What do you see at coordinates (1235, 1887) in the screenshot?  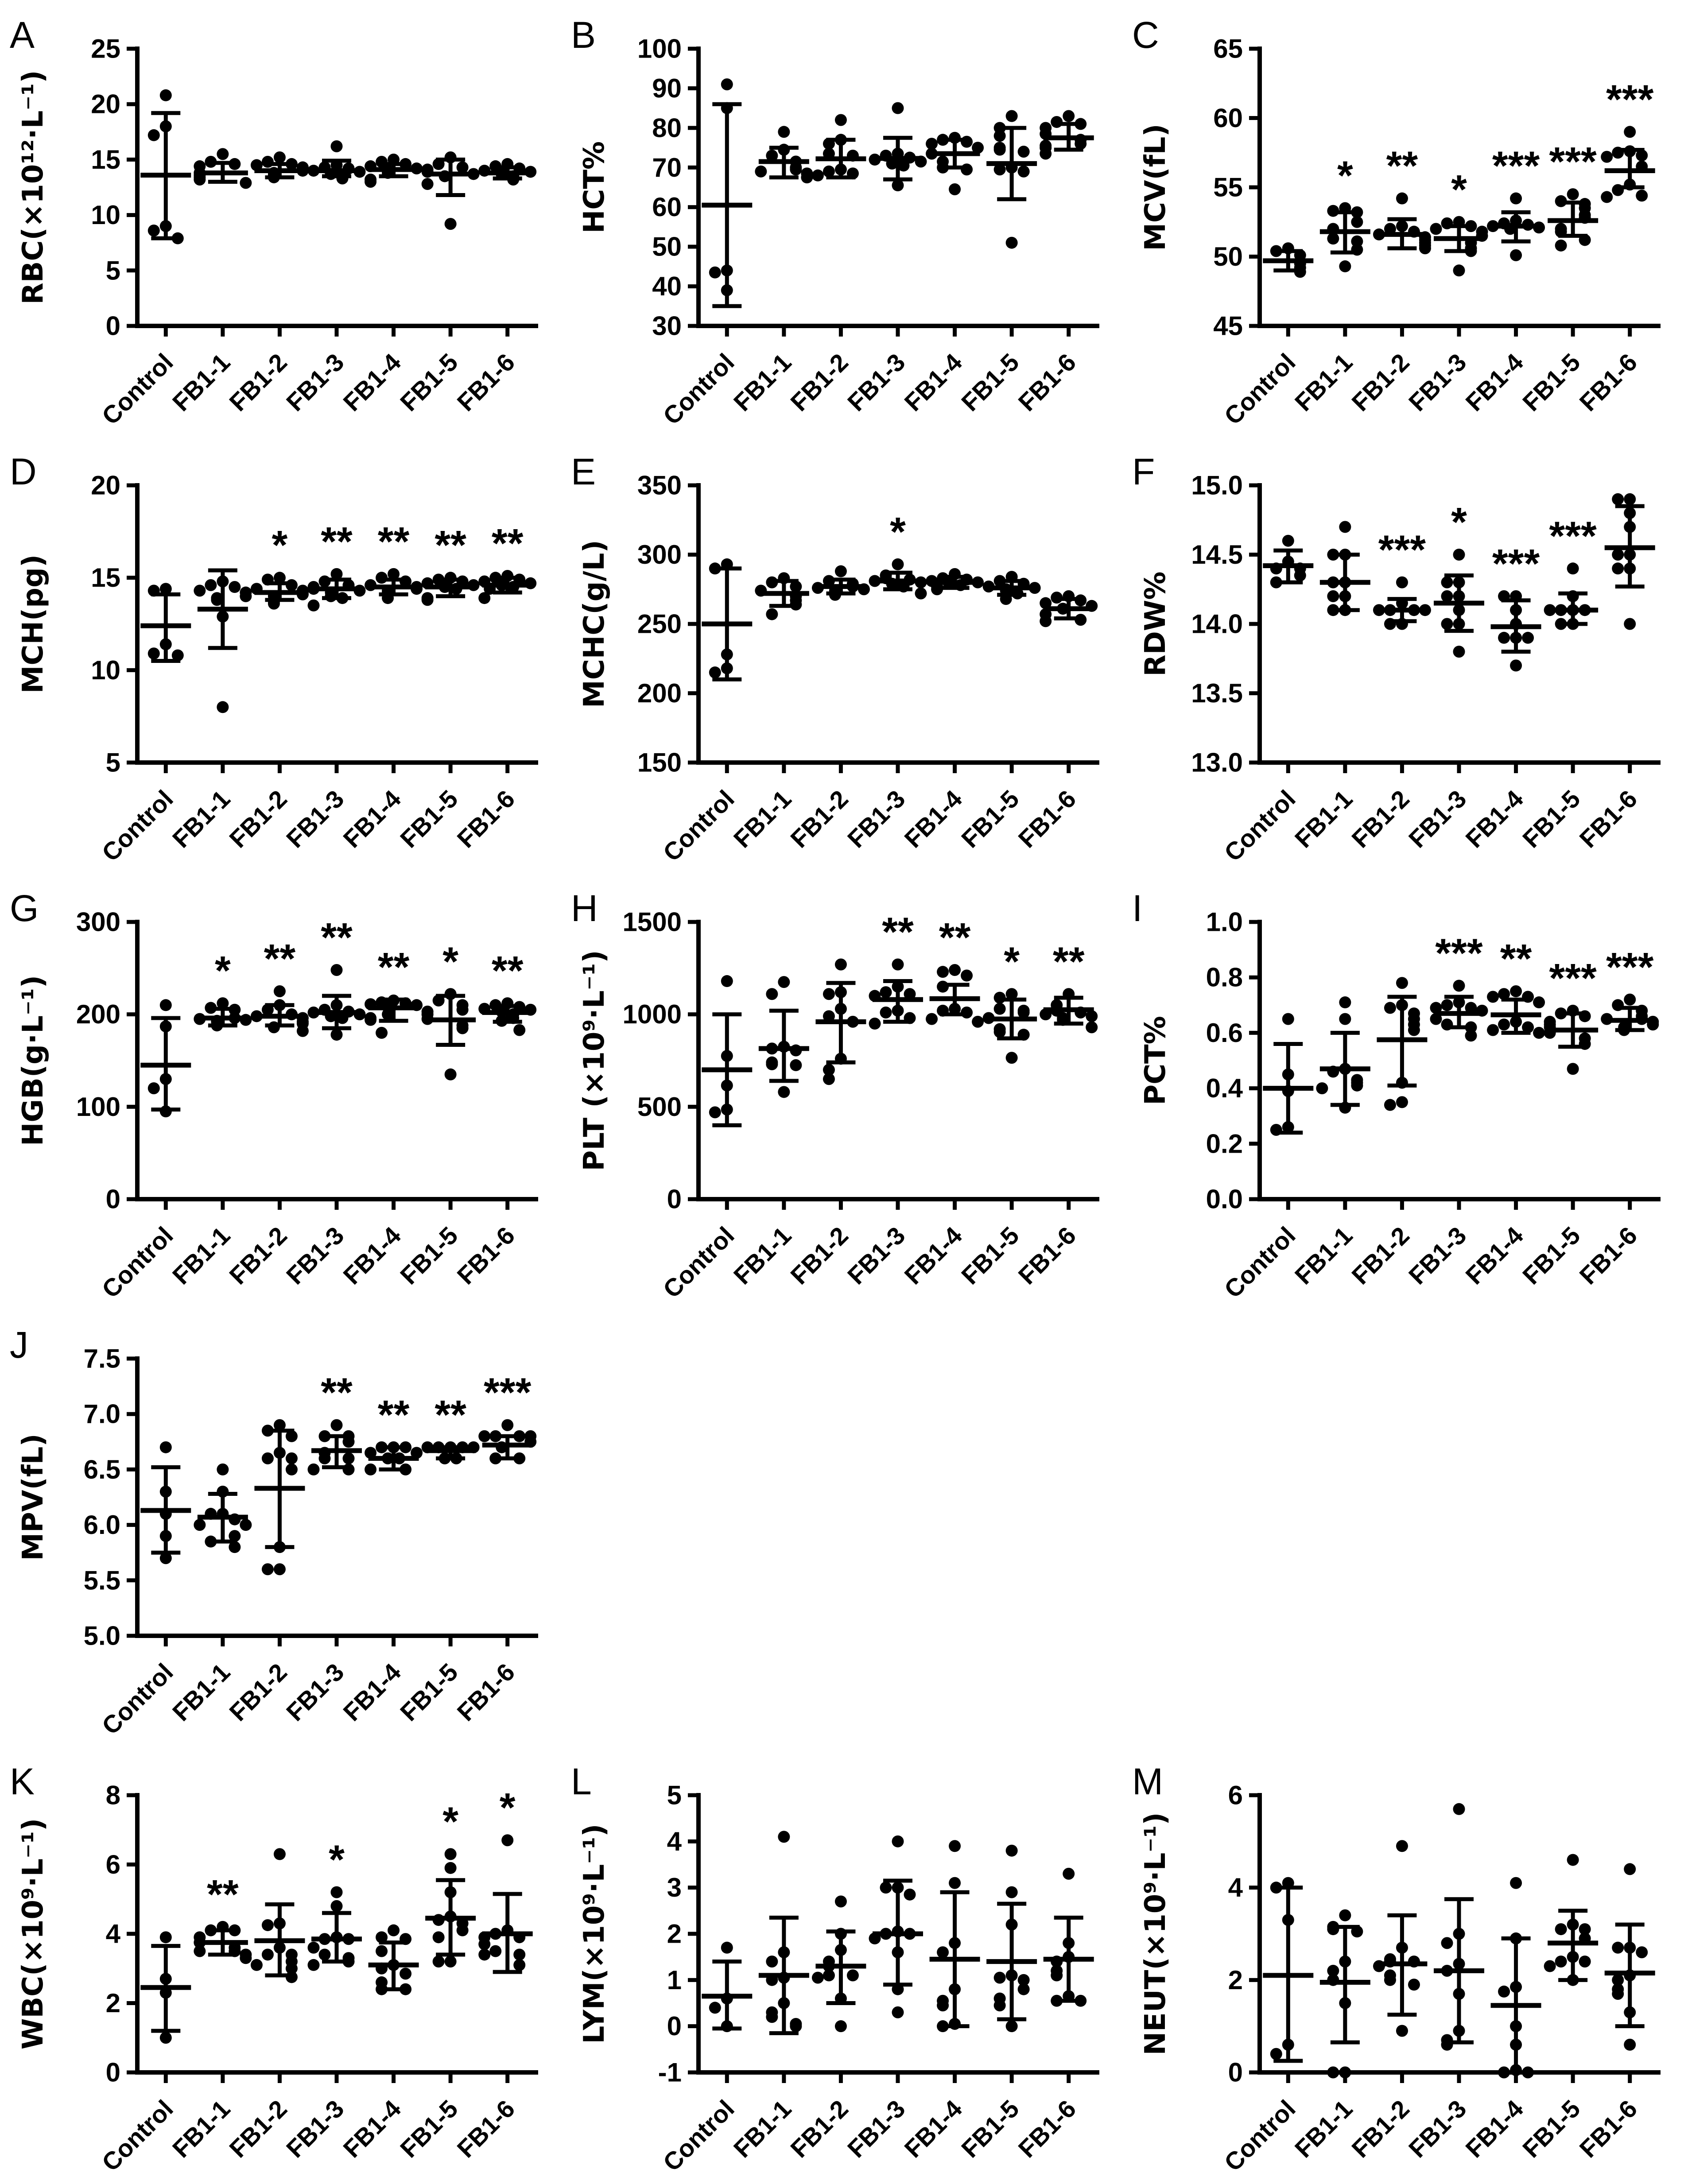 I see `y-tick-label: 4` at bounding box center [1235, 1887].